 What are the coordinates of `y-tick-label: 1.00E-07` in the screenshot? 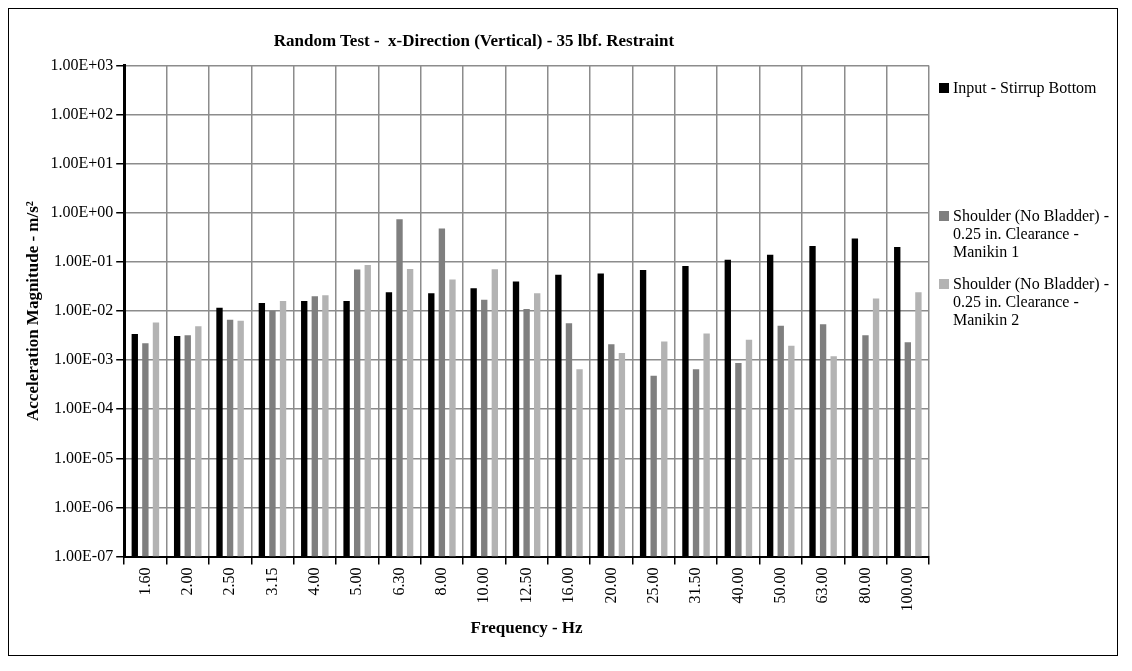 It's located at (84, 555).